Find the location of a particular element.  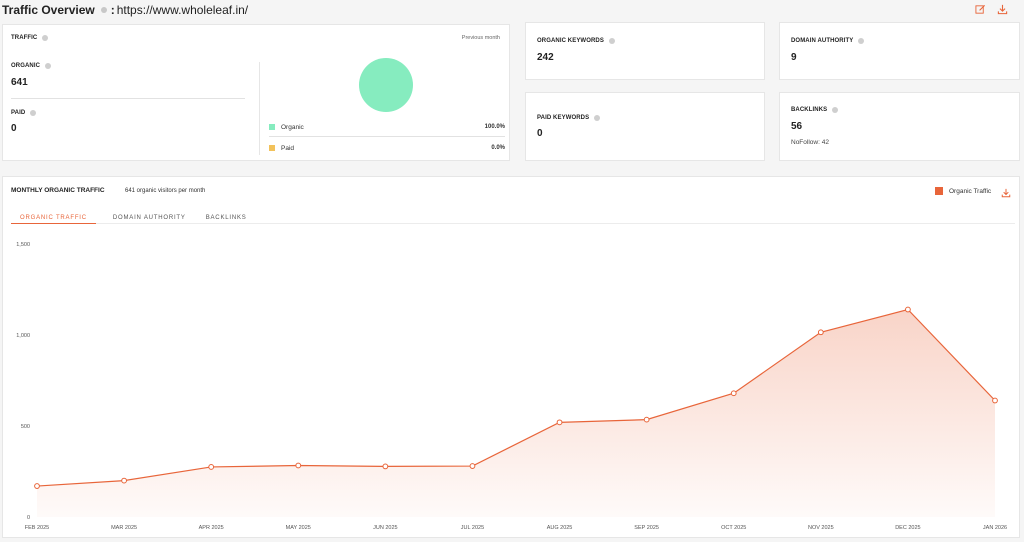

paid-label-row: PAID is located at coordinates (24, 113).